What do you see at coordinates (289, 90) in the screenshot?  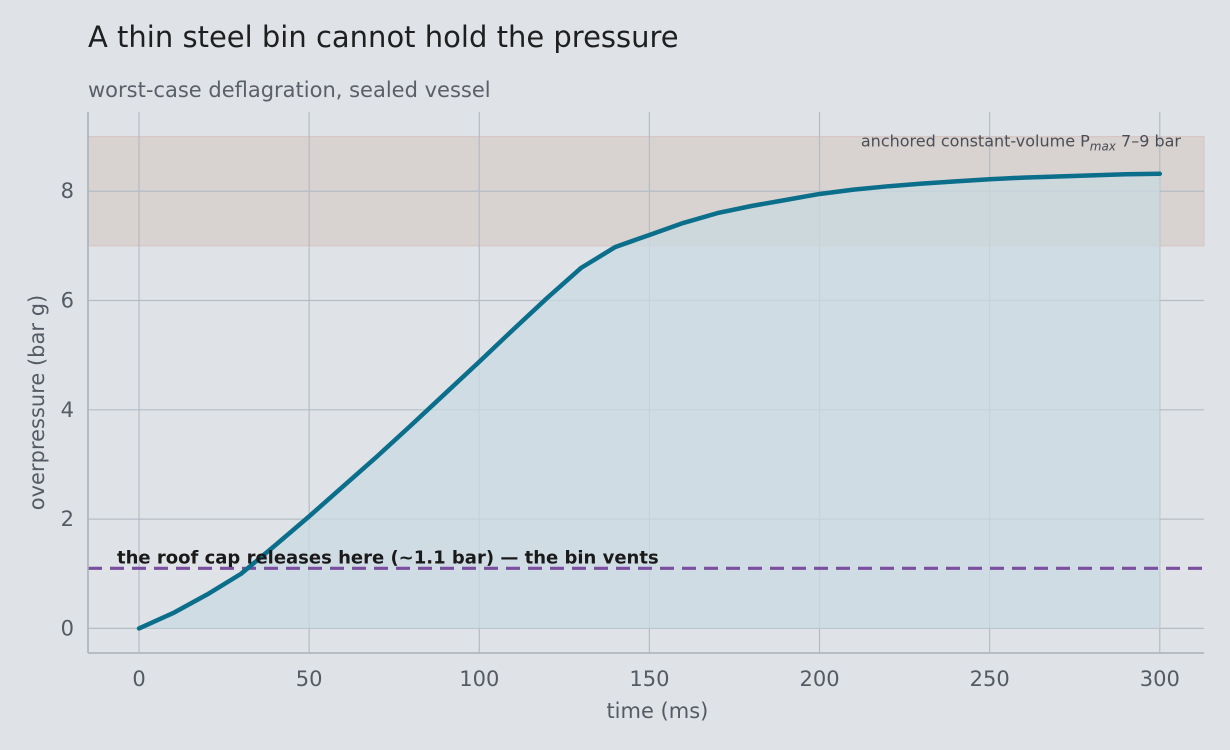 I see `chart-subtitle: worst-case deflagration, sealed vessel` at bounding box center [289, 90].